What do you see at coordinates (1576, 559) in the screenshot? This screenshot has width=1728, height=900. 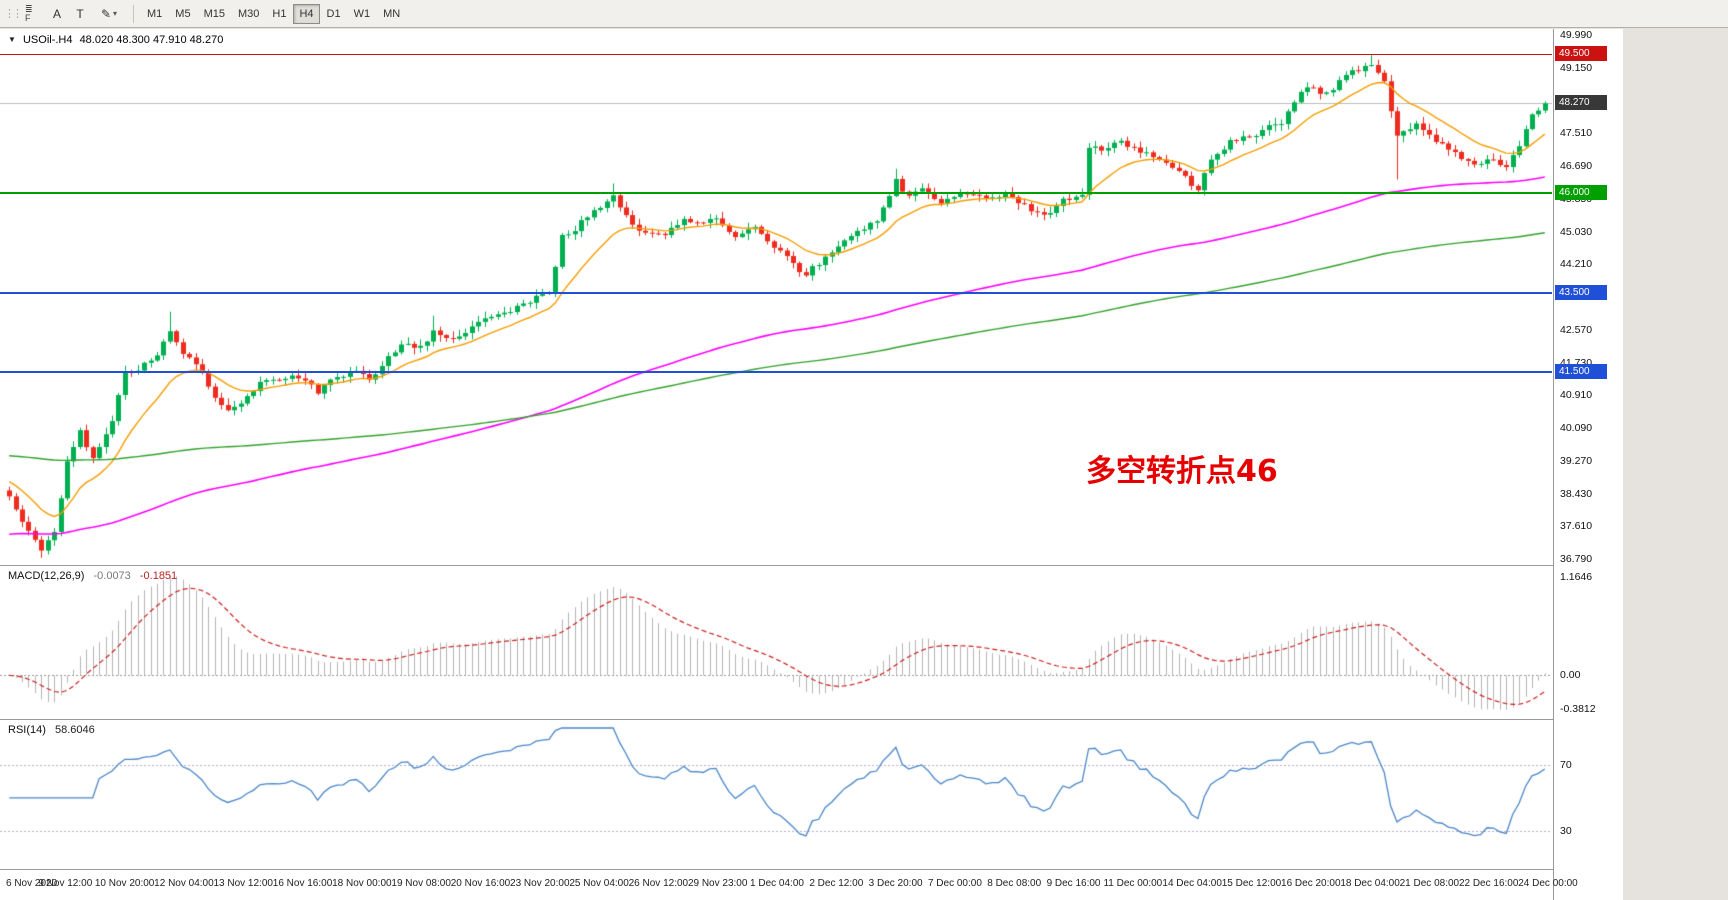 I see `price-scale-label: 36.790` at bounding box center [1576, 559].